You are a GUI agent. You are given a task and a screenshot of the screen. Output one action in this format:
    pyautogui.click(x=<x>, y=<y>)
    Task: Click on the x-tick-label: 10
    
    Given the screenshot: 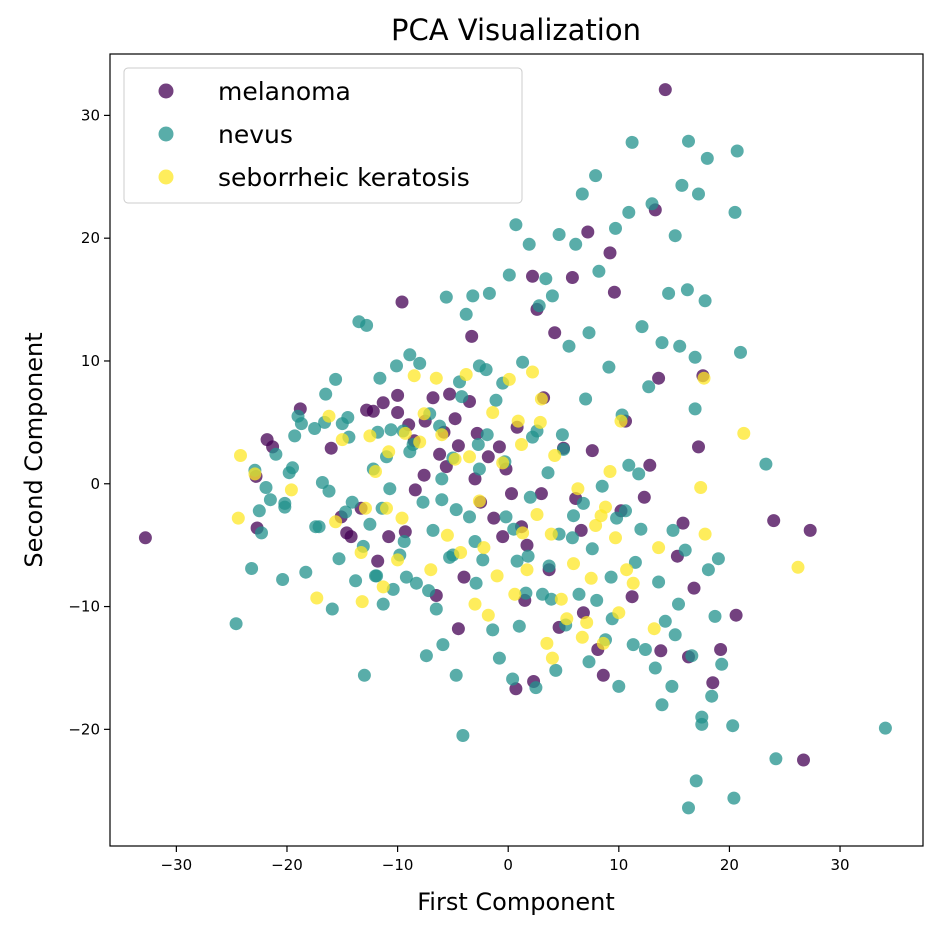 What is the action you would take?
    pyautogui.click(x=618, y=865)
    